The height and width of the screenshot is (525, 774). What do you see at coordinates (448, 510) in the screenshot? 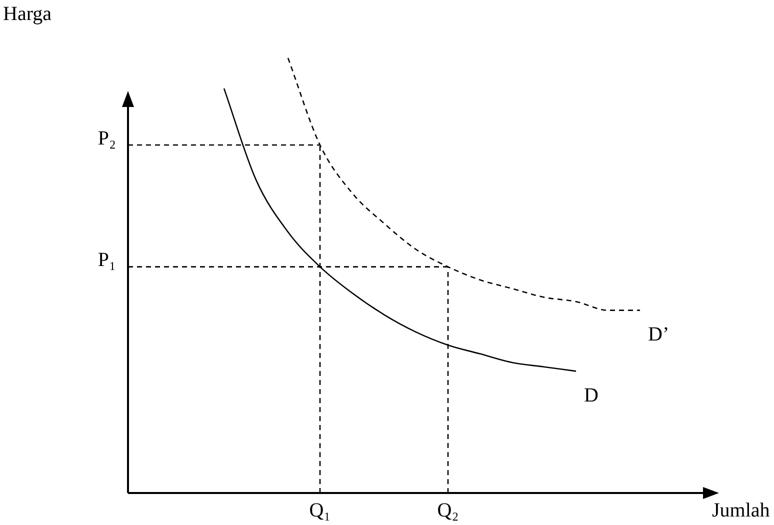
I see `x-tick-label: Q₂` at bounding box center [448, 510].